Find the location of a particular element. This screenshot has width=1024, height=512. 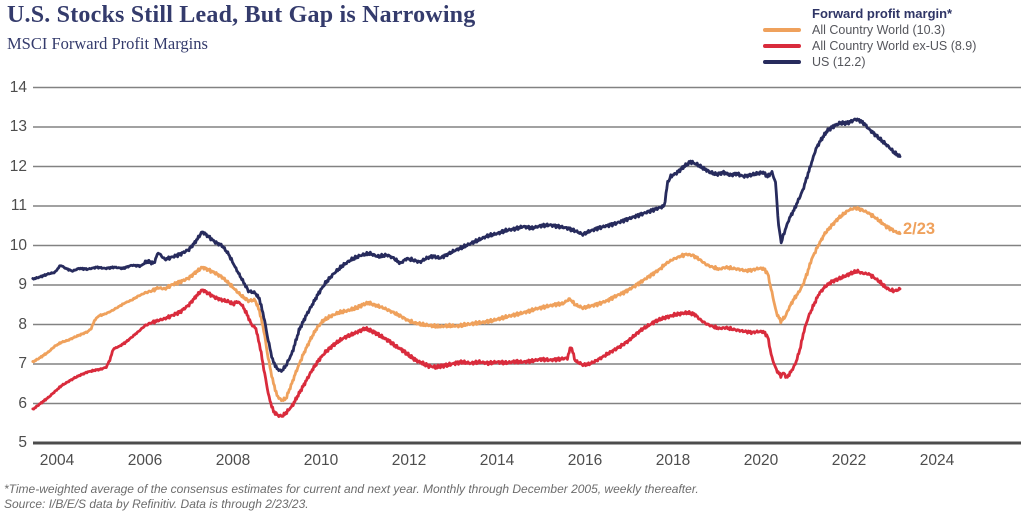

x-tick-label: 2010 is located at coordinates (321, 460).